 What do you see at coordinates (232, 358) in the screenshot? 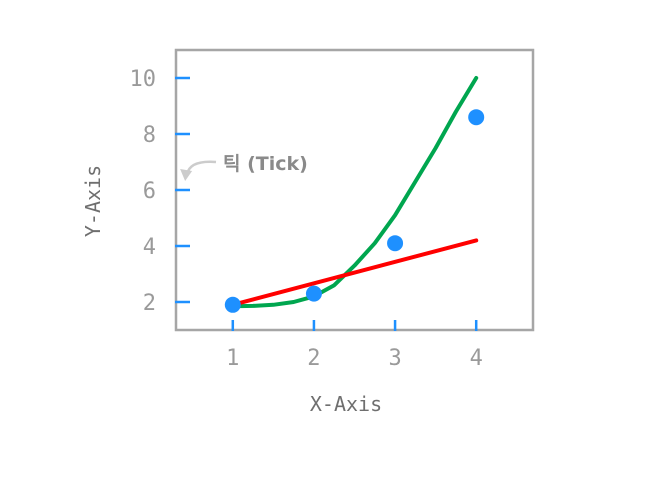
I see `x-tick-label-1: 1` at bounding box center [232, 358].